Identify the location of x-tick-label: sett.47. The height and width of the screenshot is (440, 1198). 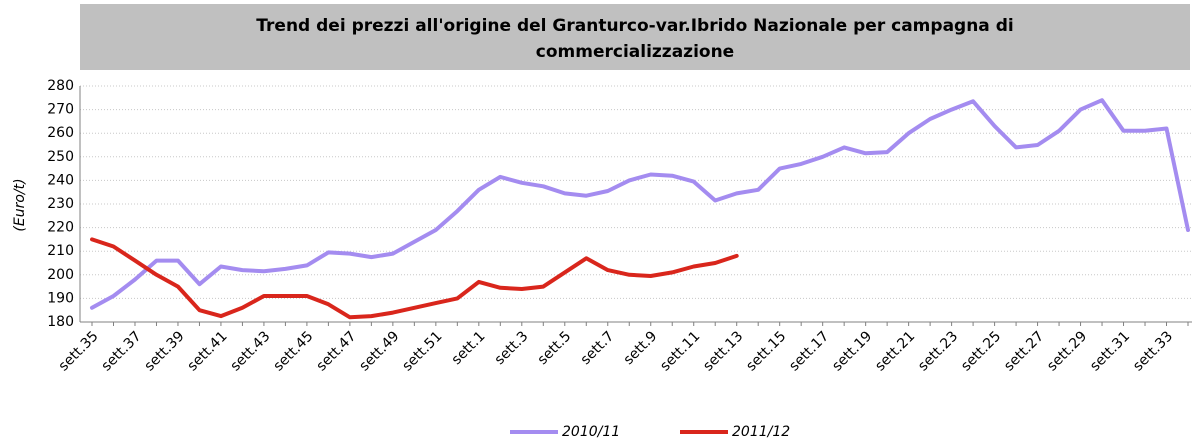
(336, 351).